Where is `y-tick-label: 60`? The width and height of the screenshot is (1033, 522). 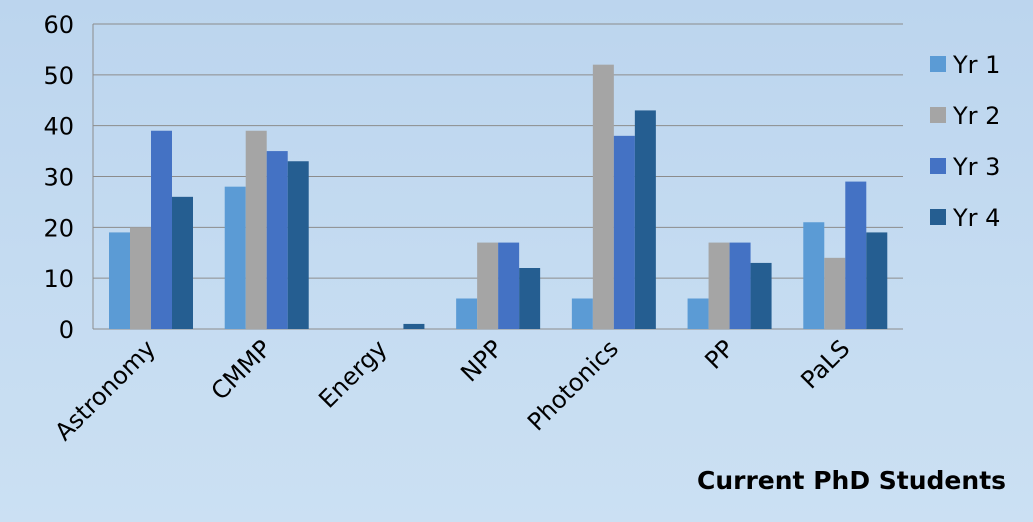
y-tick-label: 60 is located at coordinates (58, 25).